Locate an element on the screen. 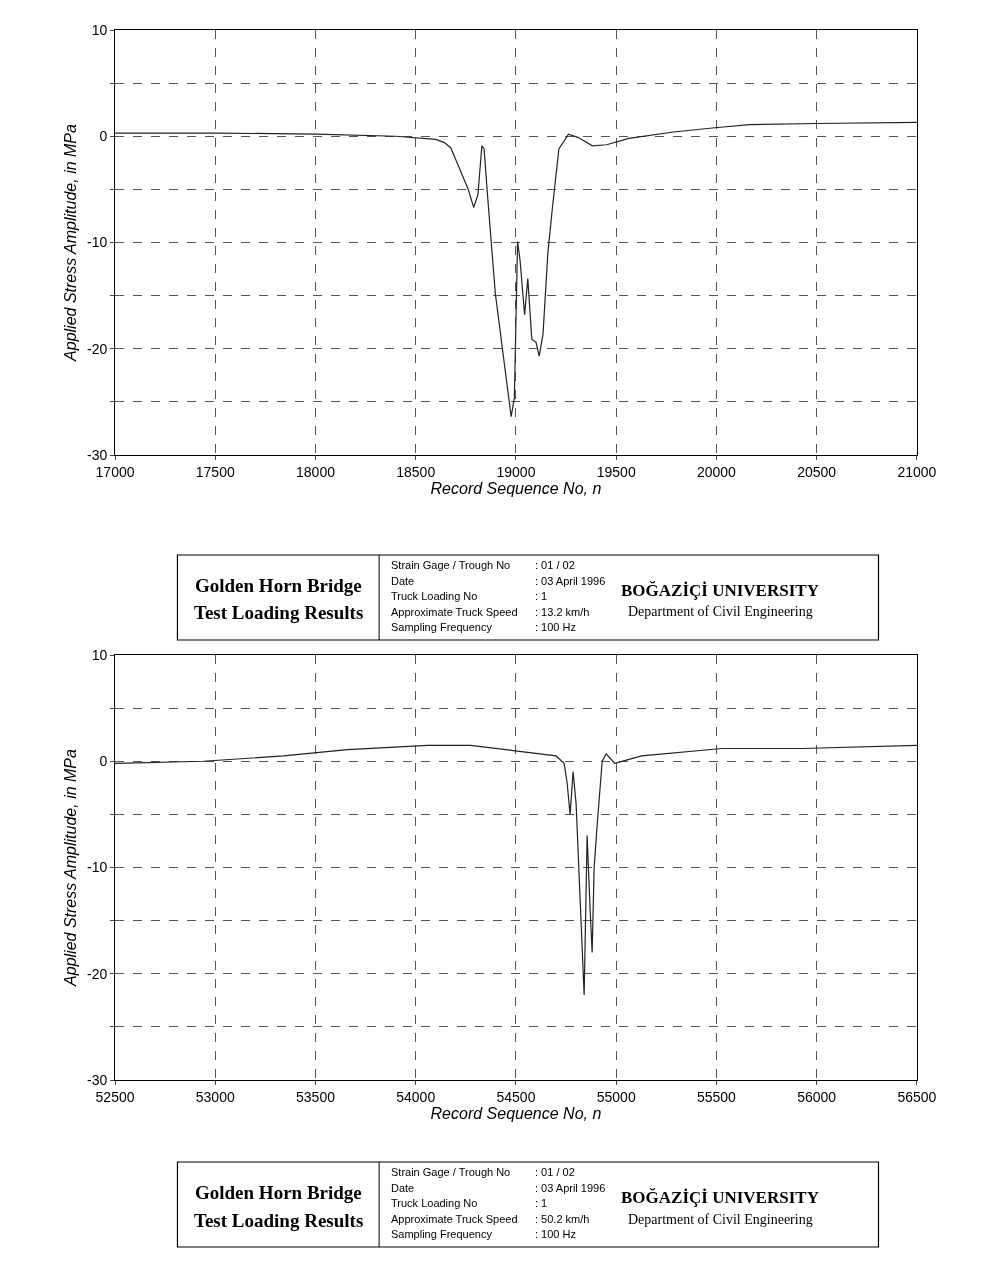  x-tick-label: 18500 is located at coordinates (416, 471).